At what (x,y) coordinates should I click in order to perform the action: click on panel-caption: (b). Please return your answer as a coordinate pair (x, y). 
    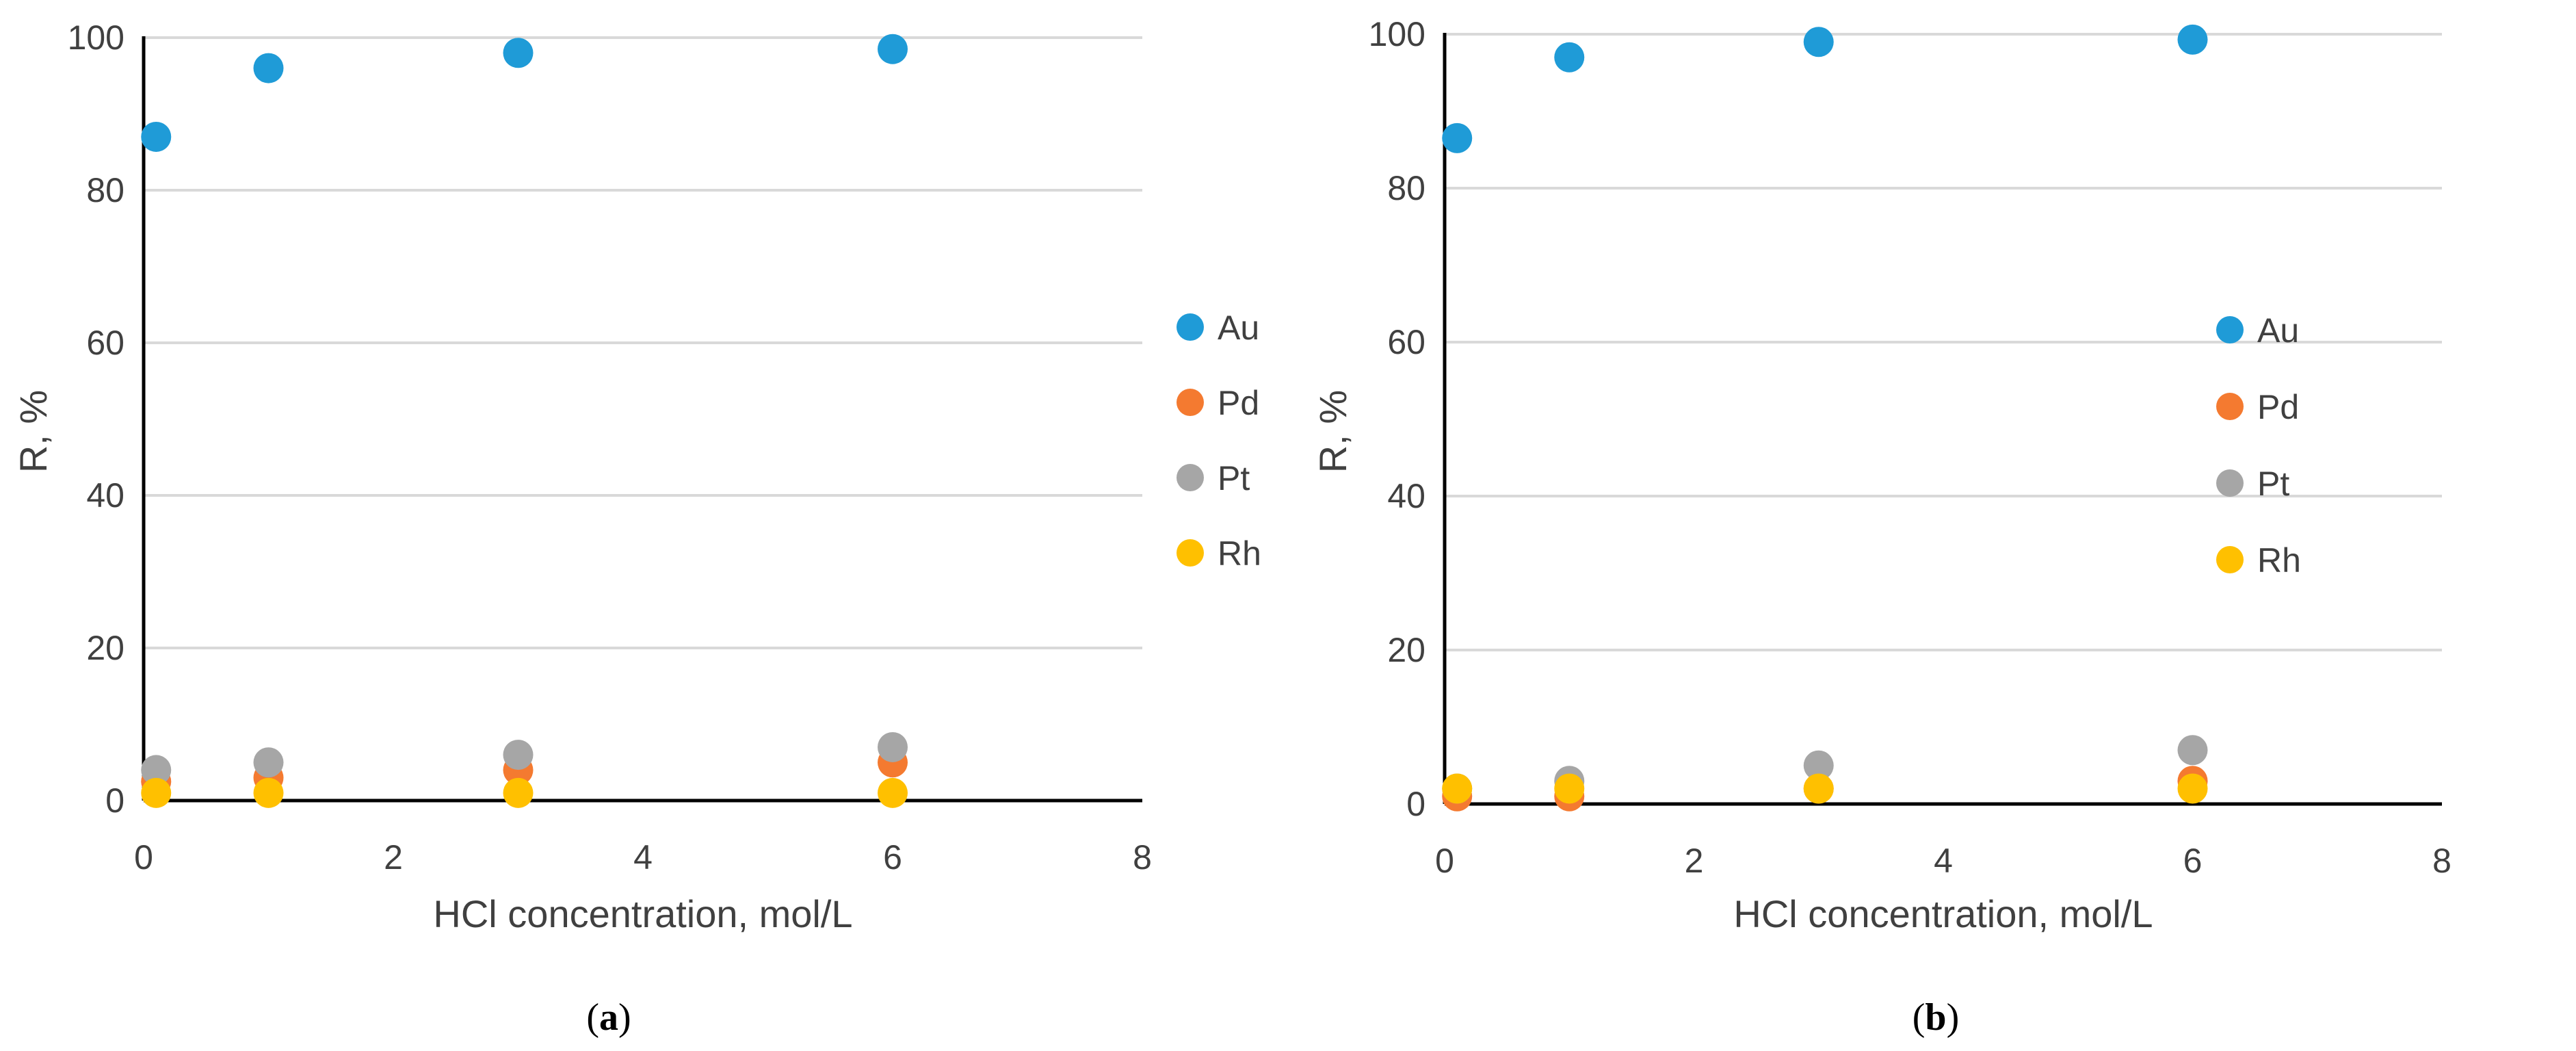
    Looking at the image, I should click on (1936, 1017).